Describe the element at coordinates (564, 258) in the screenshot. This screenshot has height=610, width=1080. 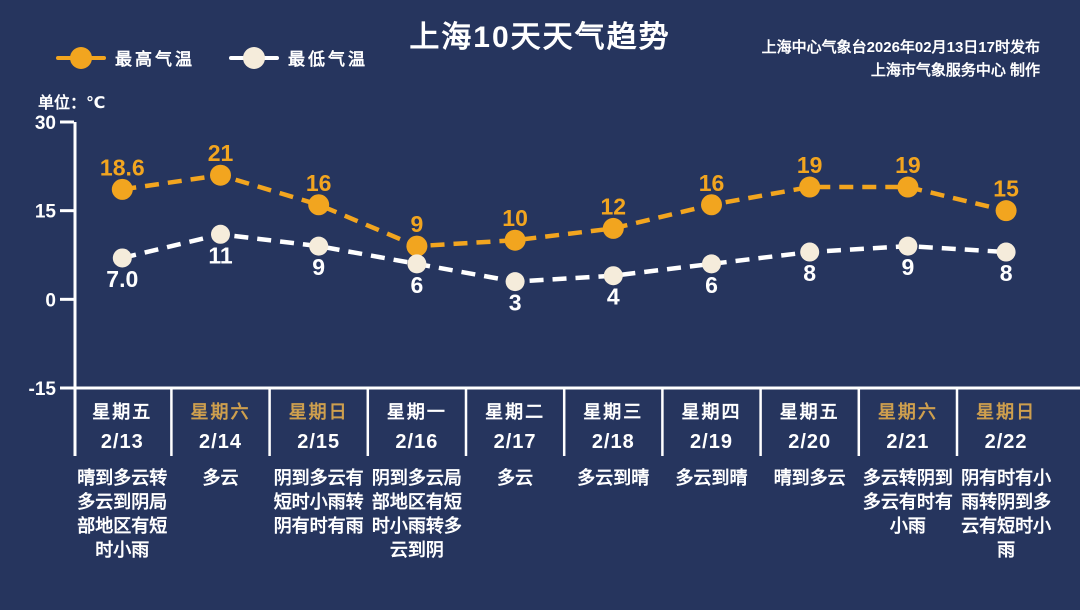
I see `low-temp-line` at that location.